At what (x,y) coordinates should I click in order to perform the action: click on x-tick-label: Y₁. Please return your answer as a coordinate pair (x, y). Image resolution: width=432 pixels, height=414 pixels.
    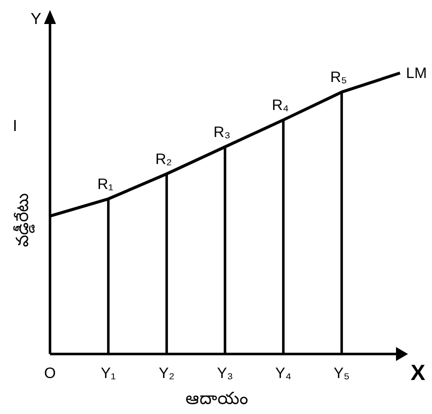
    Looking at the image, I should click on (108, 373).